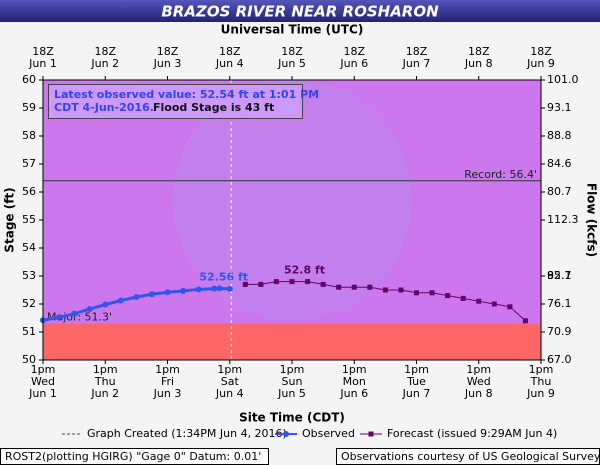  What do you see at coordinates (559, 359) in the screenshot?
I see `y2-tick-label: 67.0` at bounding box center [559, 359].